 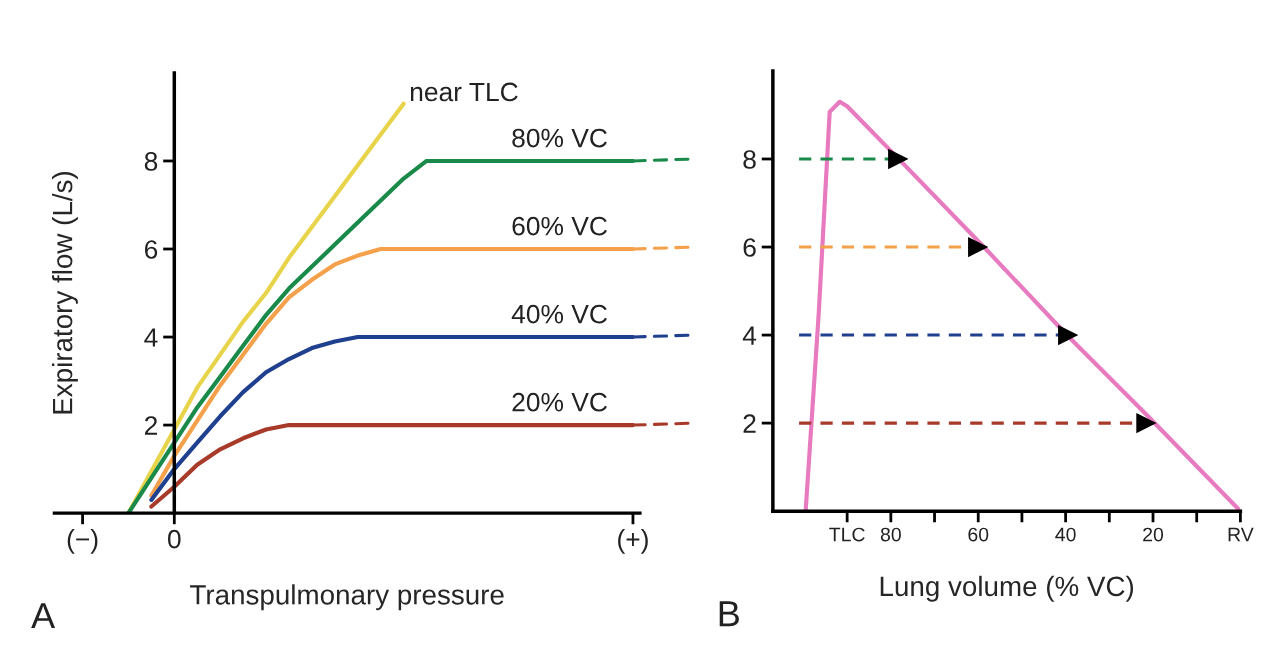 I want to click on x-tick-label: 80, so click(x=890, y=534).